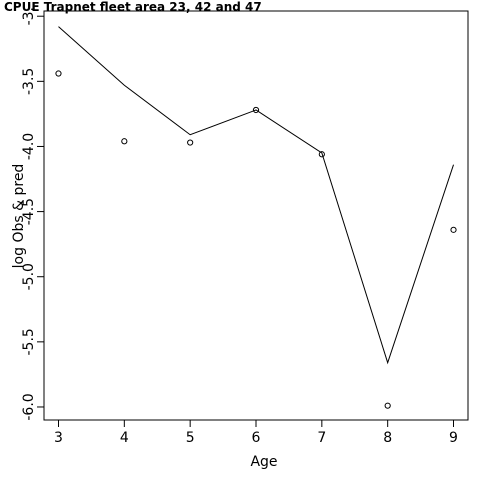  Describe the element at coordinates (29, 211) in the screenshot. I see `y-tick-label: -4.5` at that location.